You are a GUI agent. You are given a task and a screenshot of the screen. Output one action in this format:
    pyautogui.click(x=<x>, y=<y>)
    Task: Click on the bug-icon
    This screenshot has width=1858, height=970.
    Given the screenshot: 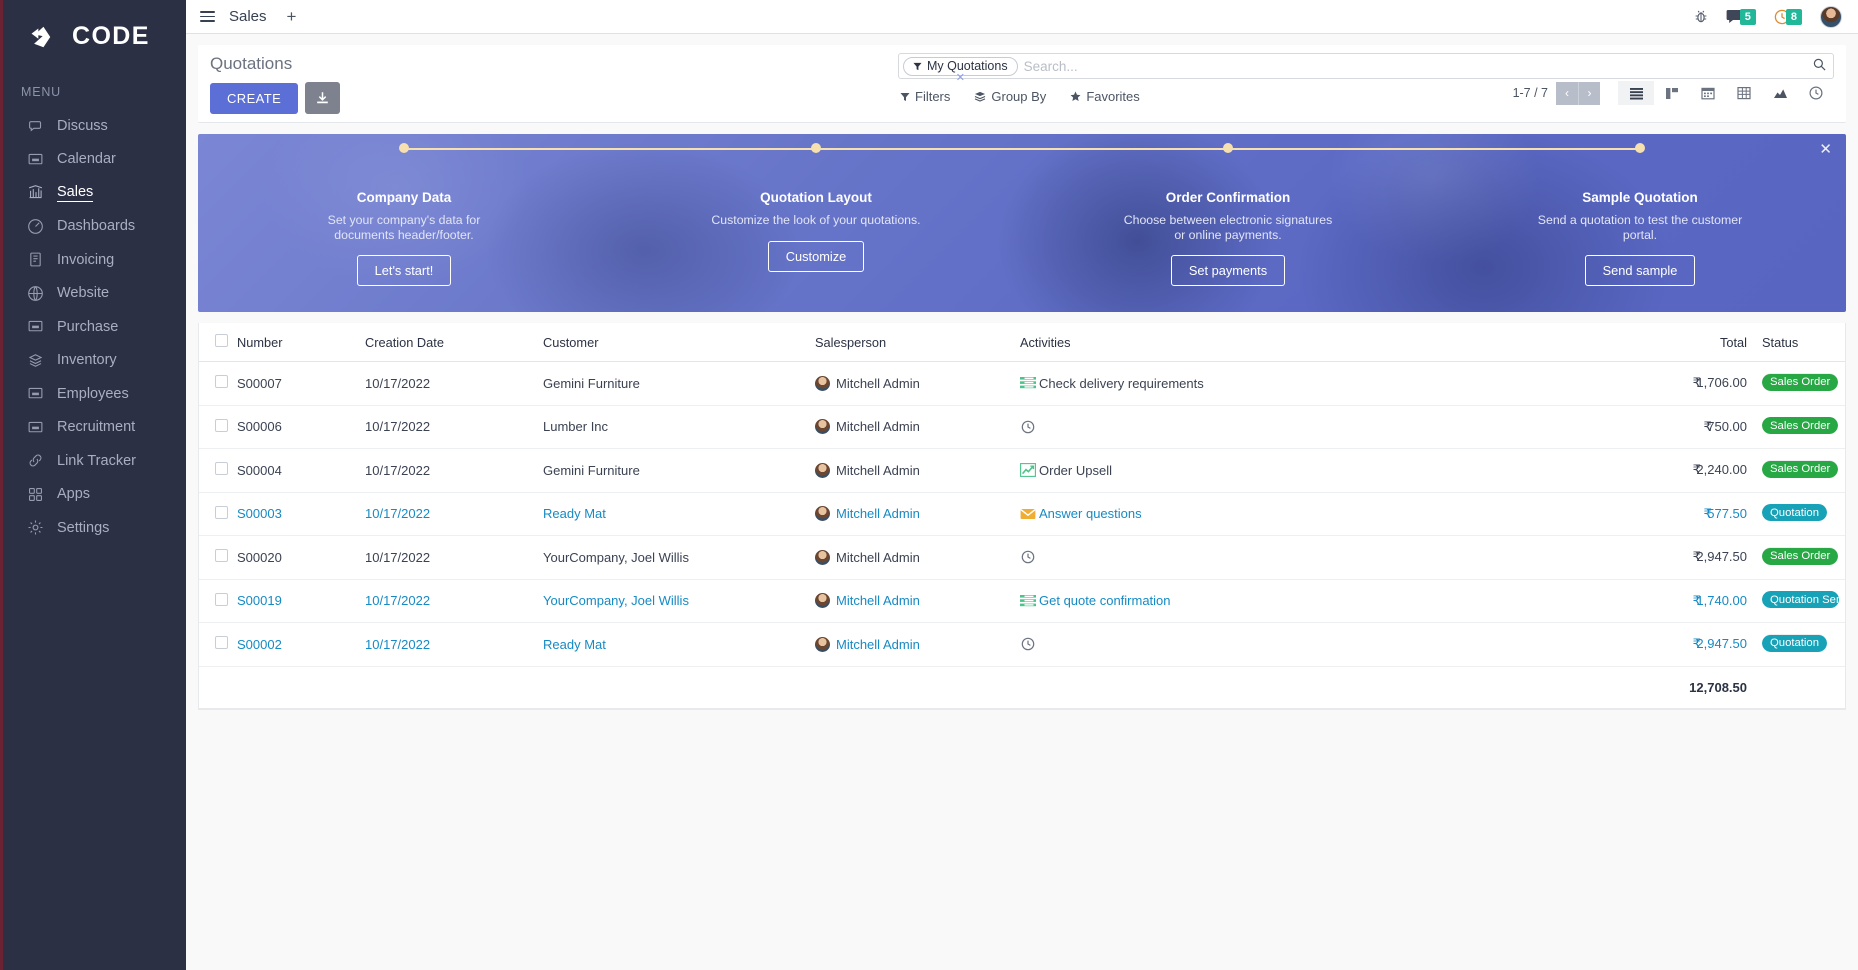 What is the action you would take?
    pyautogui.click(x=1701, y=16)
    